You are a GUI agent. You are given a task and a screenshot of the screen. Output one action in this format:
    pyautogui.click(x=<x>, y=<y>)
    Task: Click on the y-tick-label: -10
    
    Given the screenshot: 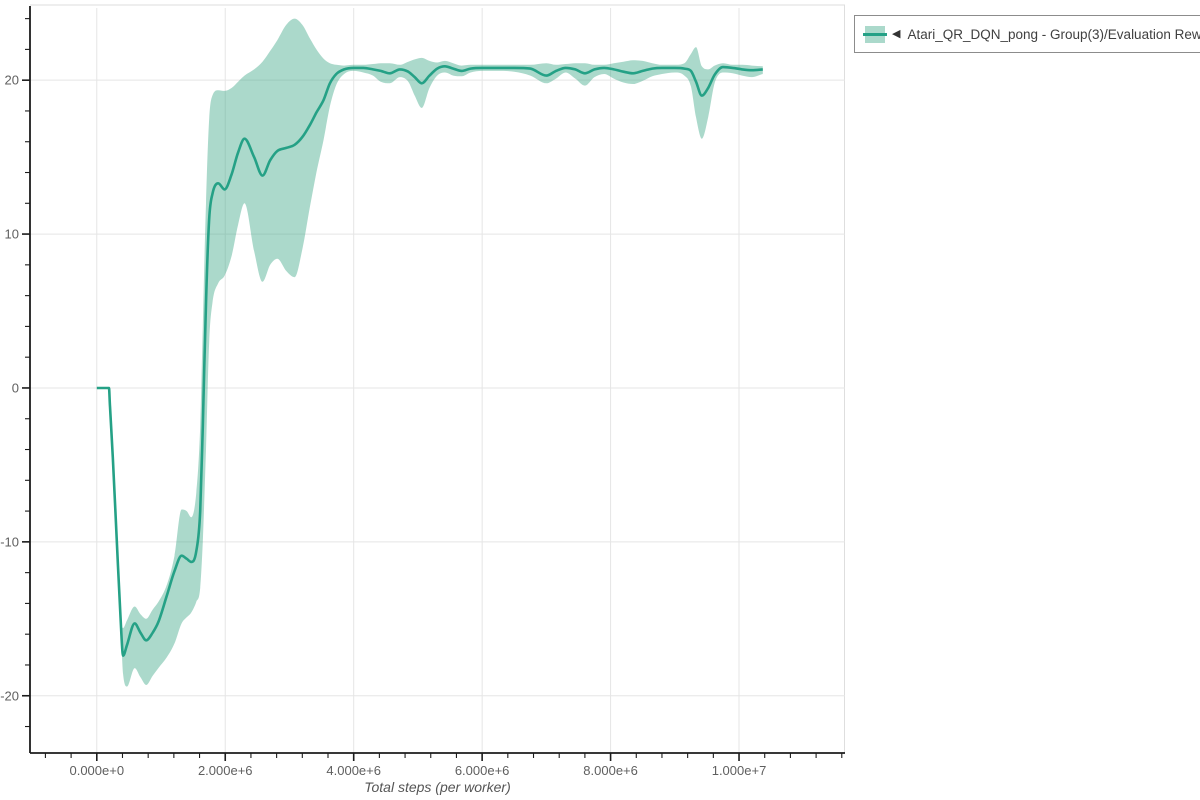 What is the action you would take?
    pyautogui.click(x=9, y=541)
    